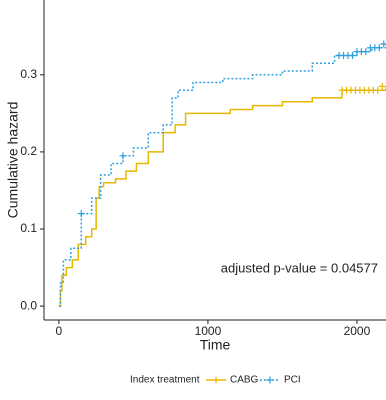 The width and height of the screenshot is (386, 400). Describe the element at coordinates (28, 151) in the screenshot. I see `y-tick-label: 0.2` at that location.